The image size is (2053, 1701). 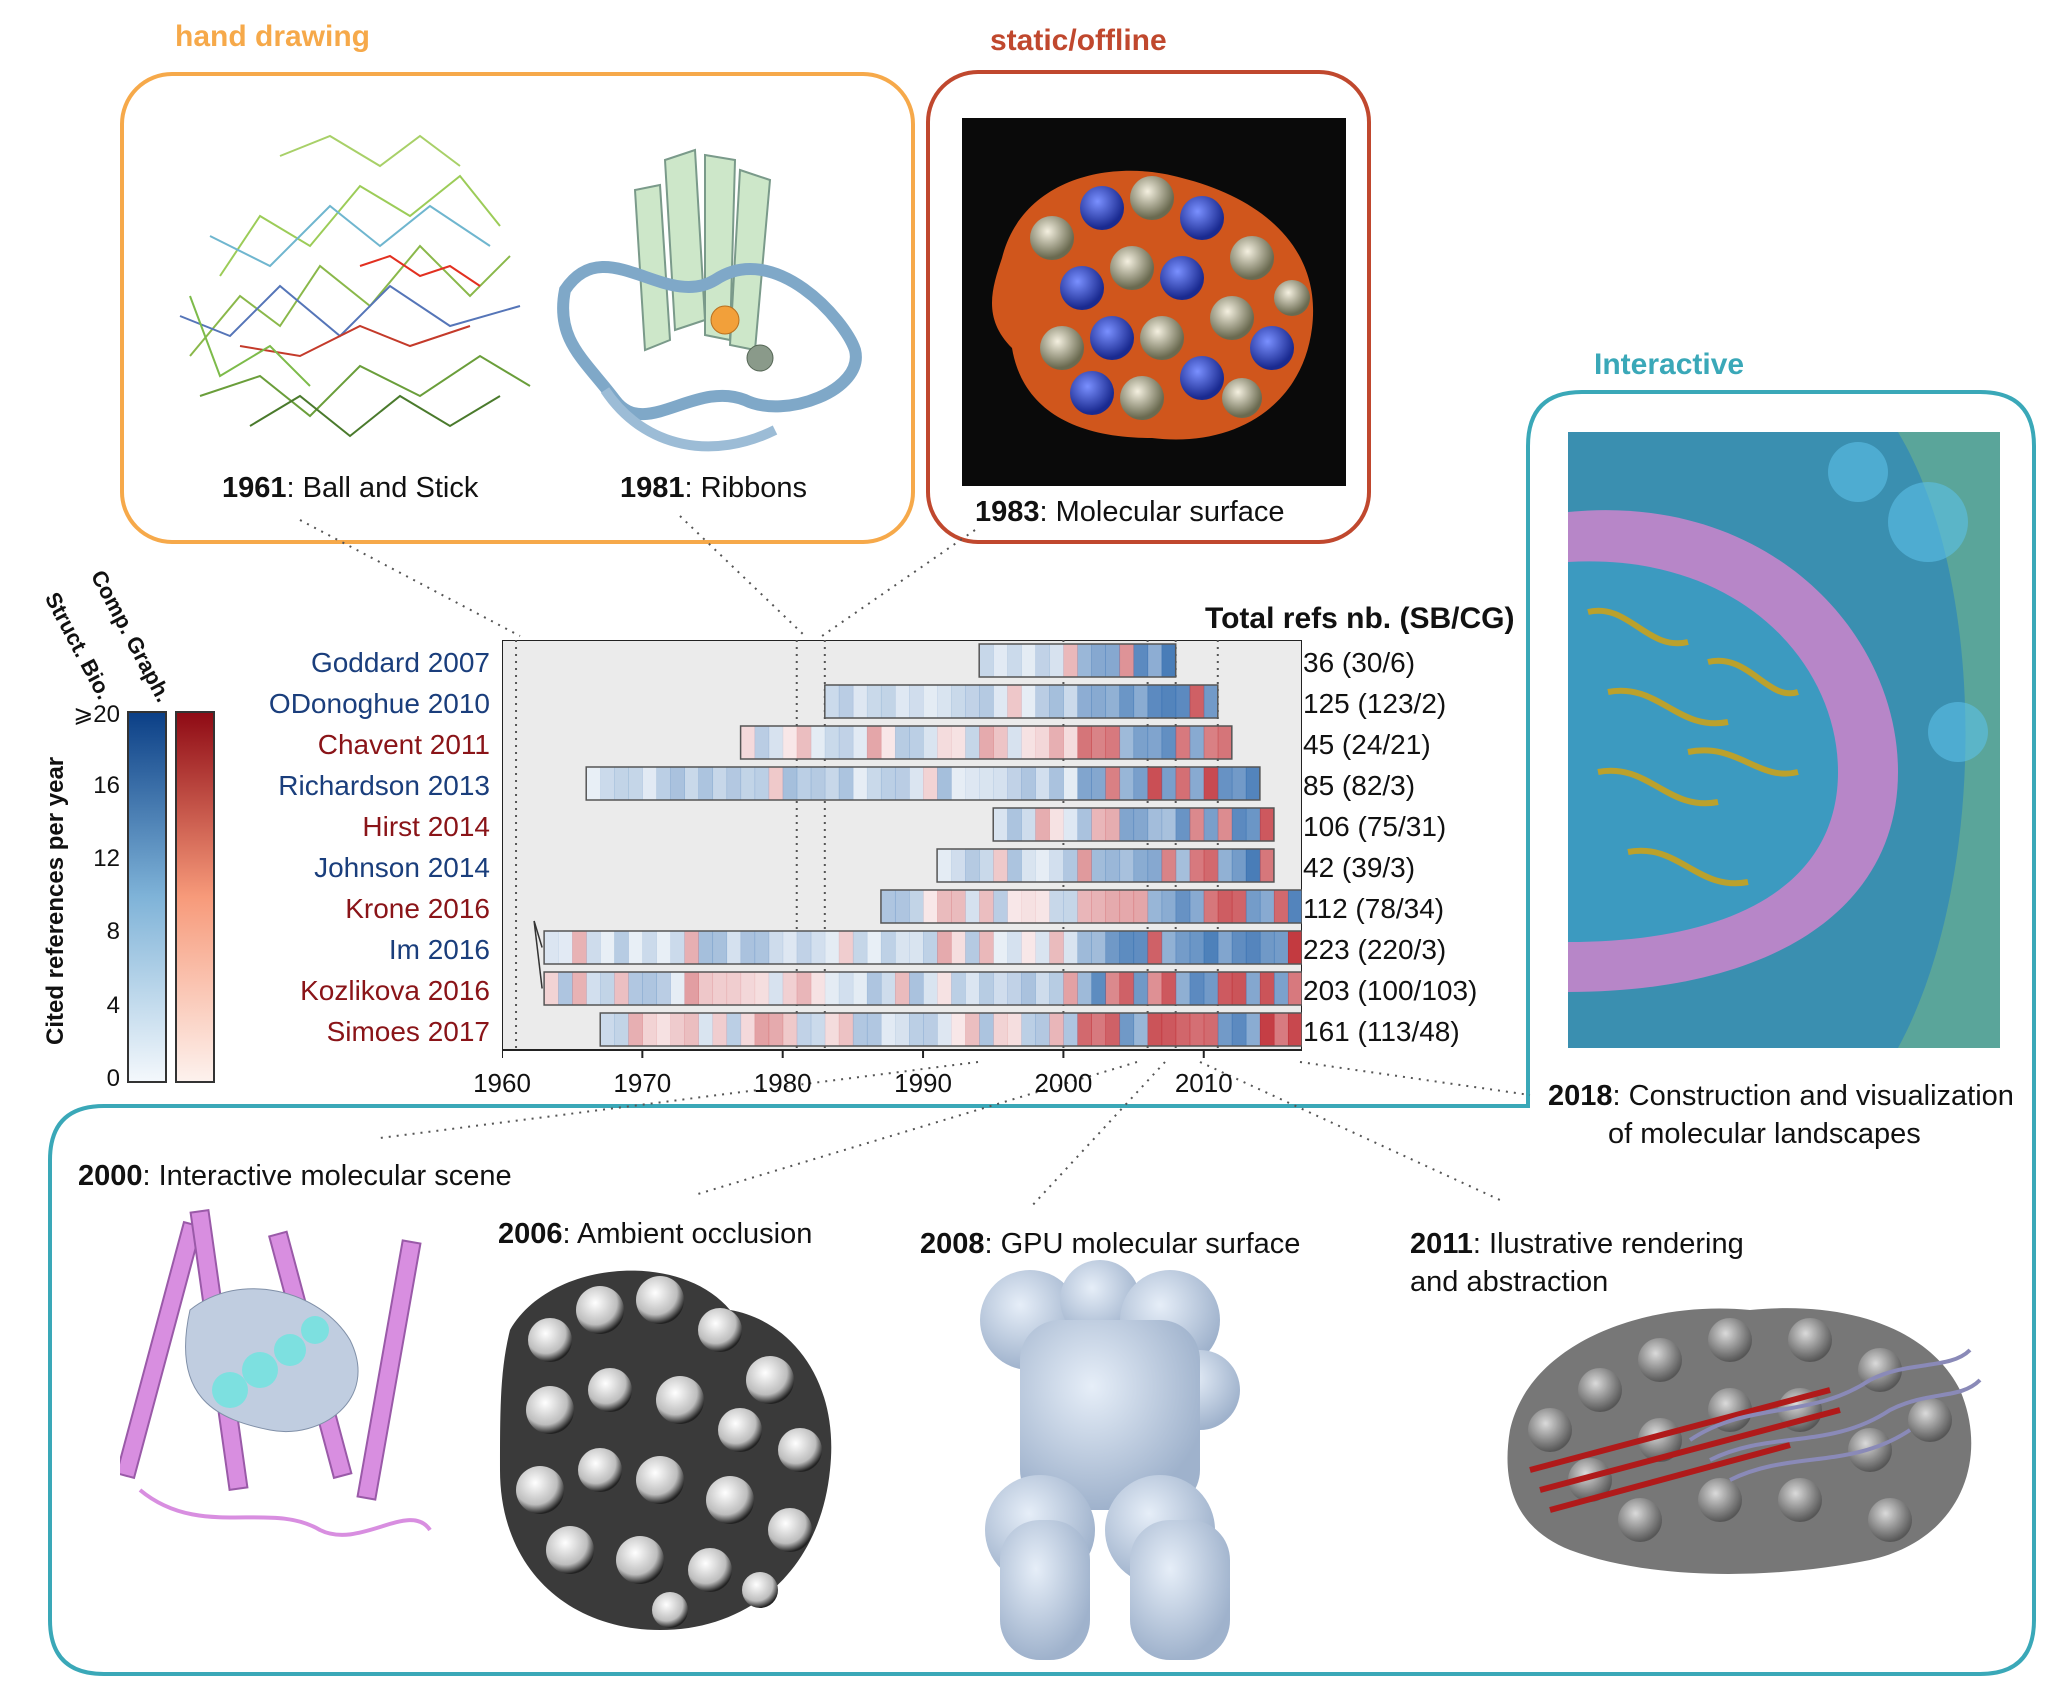 What do you see at coordinates (402, 867) in the screenshot?
I see `author-label: Johnson 2014` at bounding box center [402, 867].